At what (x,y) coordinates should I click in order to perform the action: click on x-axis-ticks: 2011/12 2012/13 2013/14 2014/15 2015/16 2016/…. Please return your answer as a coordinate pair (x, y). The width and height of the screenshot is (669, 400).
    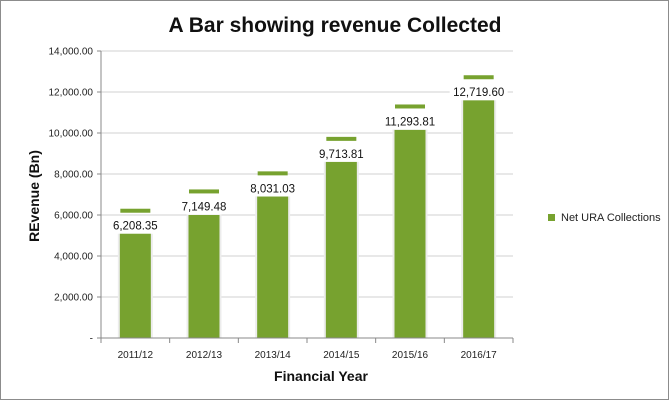
    Looking at the image, I should click on (307, 349).